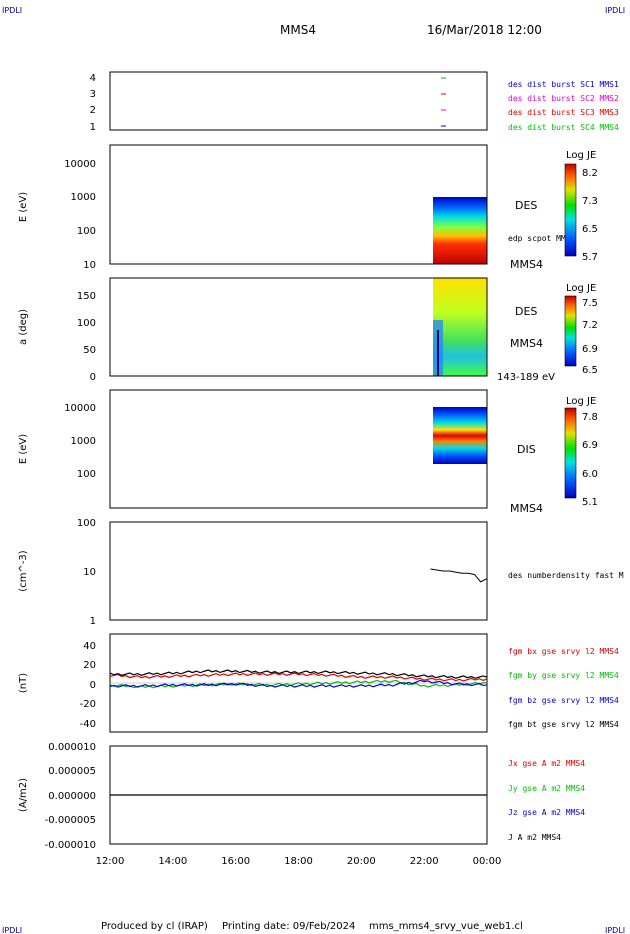 This screenshot has height=934, width=630. Describe the element at coordinates (93, 110) in the screenshot. I see `burst-ytick-2: 2` at that location.